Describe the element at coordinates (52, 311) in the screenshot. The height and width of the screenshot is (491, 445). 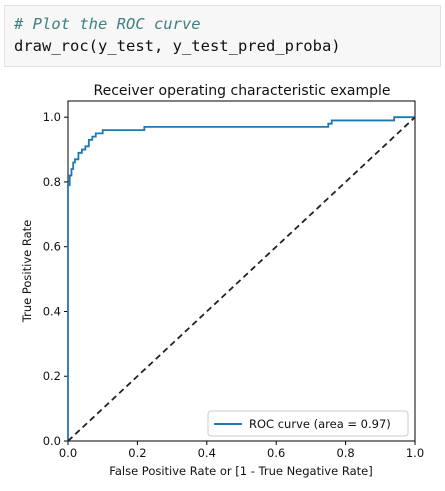
I see `y-tick-label: 0.4` at that location.